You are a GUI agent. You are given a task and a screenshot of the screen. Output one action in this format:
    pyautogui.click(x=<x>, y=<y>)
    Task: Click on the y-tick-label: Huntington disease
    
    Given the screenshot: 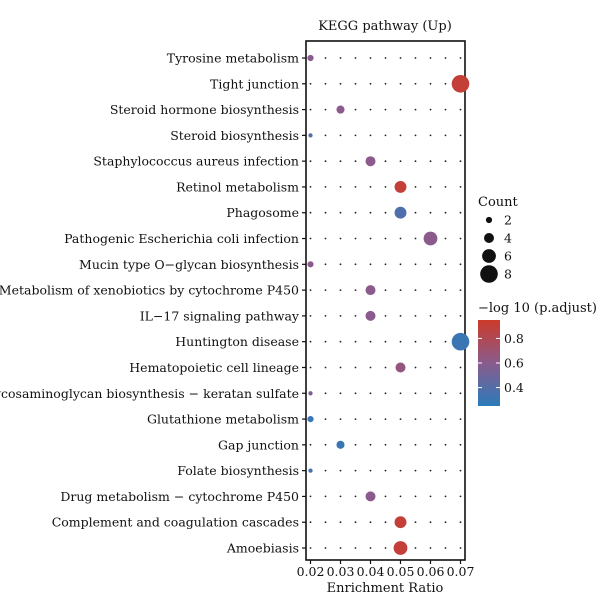 What is the action you would take?
    pyautogui.click(x=237, y=341)
    